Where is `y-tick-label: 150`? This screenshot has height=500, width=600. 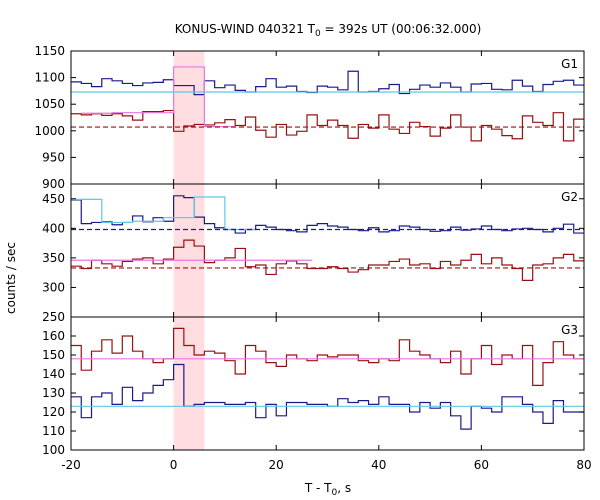
y-tick-label: 150 is located at coordinates (53, 355).